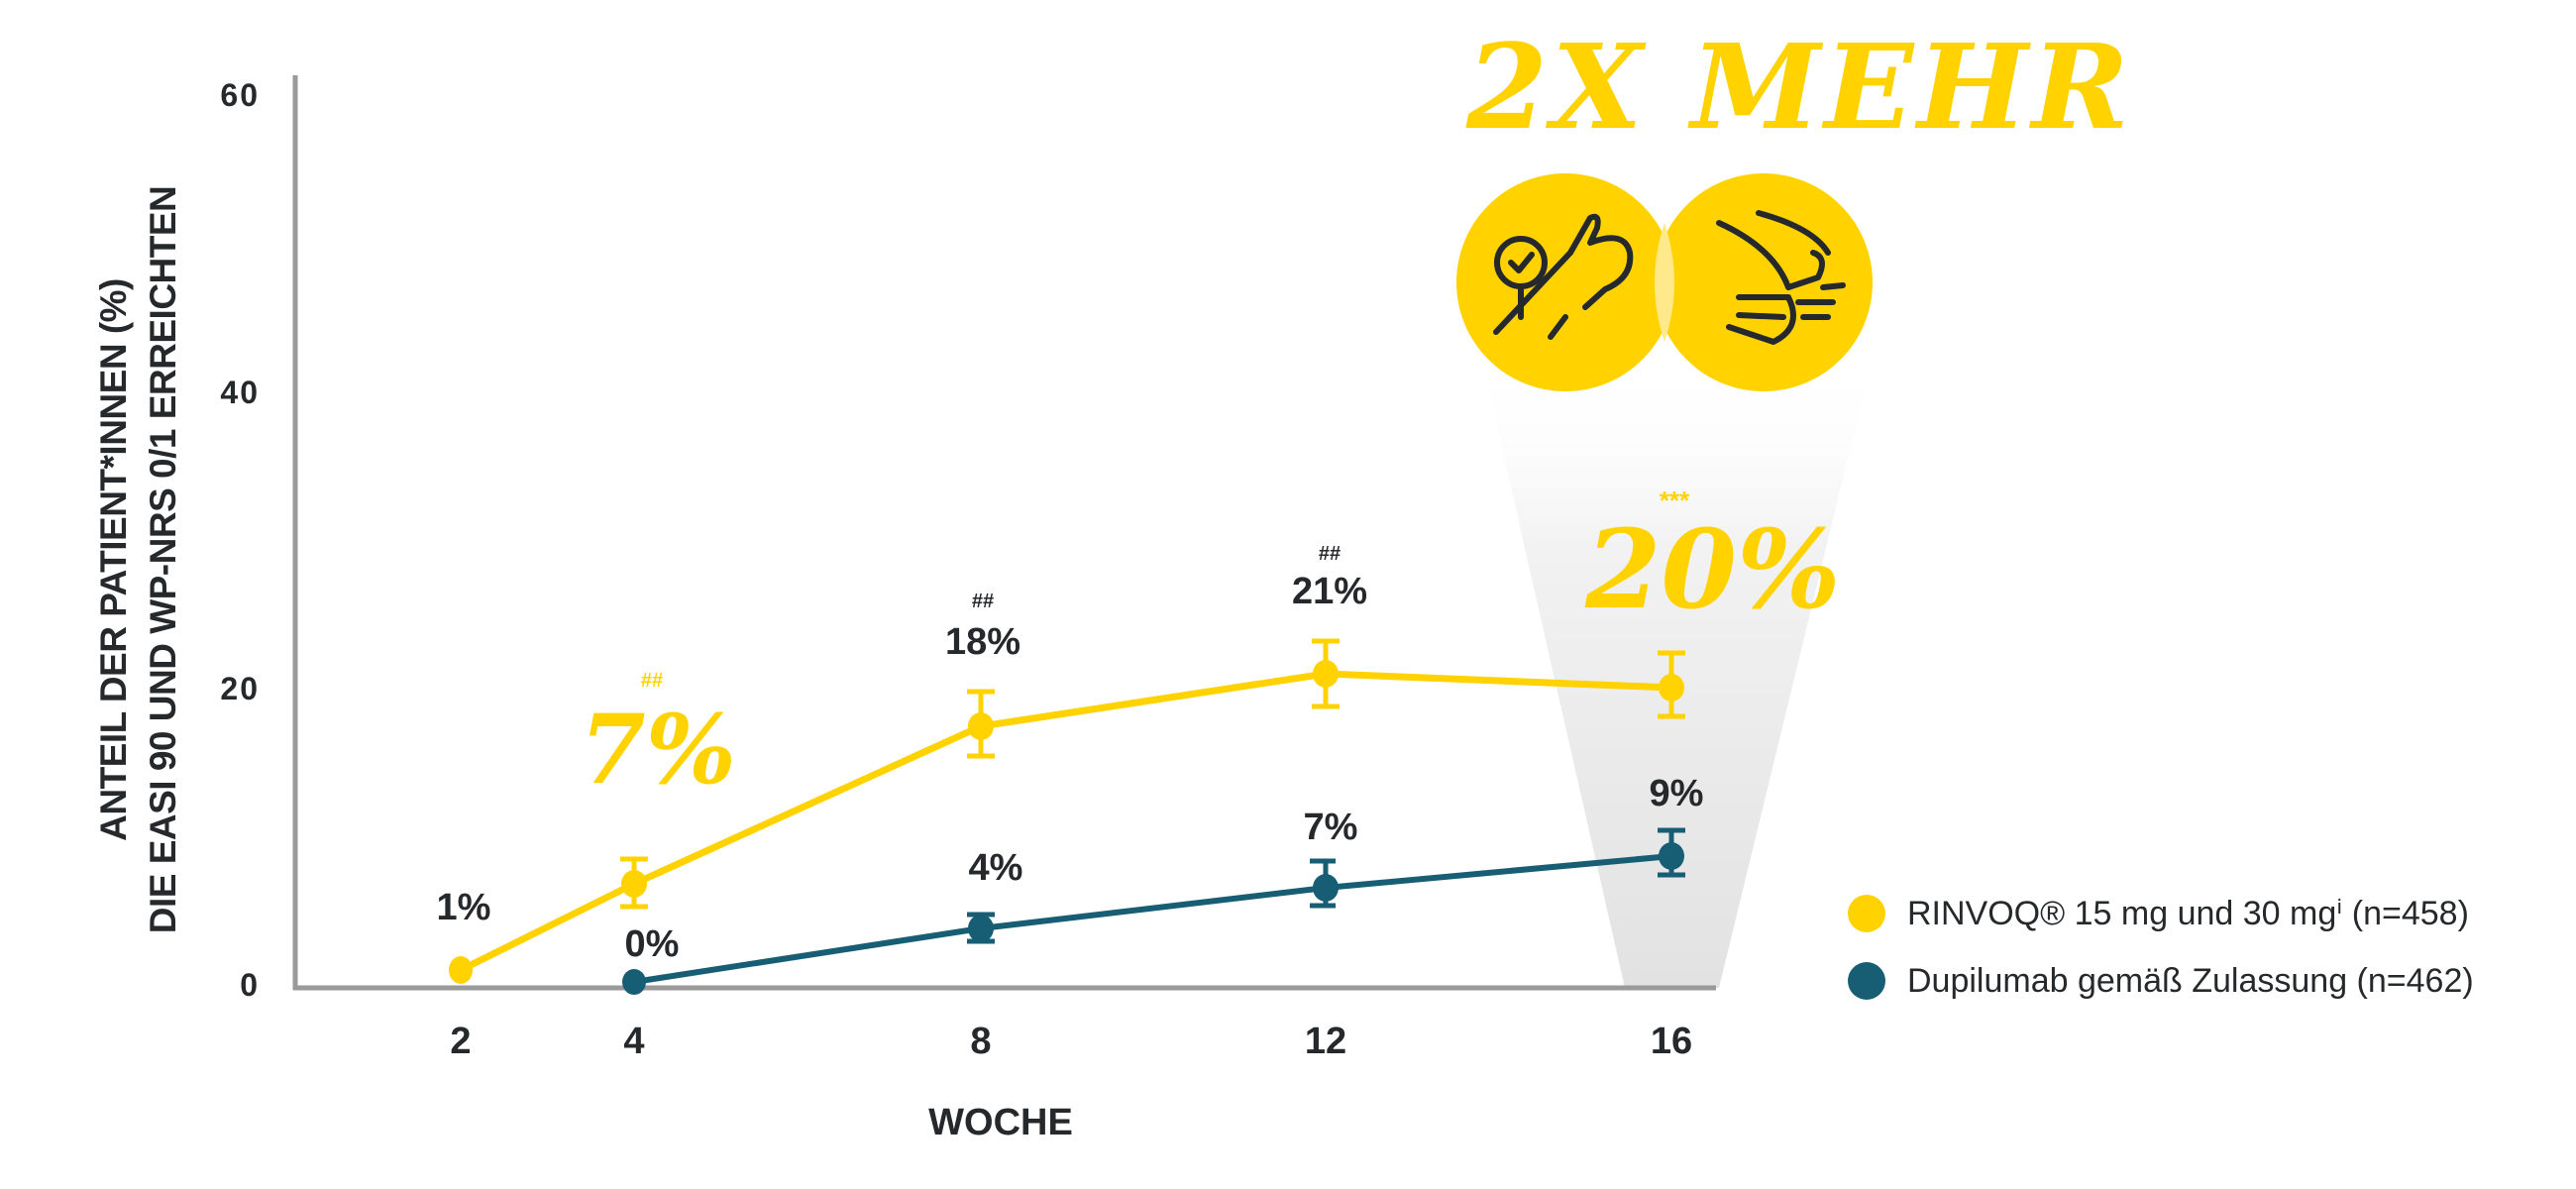 This screenshot has width=2576, height=1189. I want to click on sig-rinvoq-w4: ##, so click(652, 681).